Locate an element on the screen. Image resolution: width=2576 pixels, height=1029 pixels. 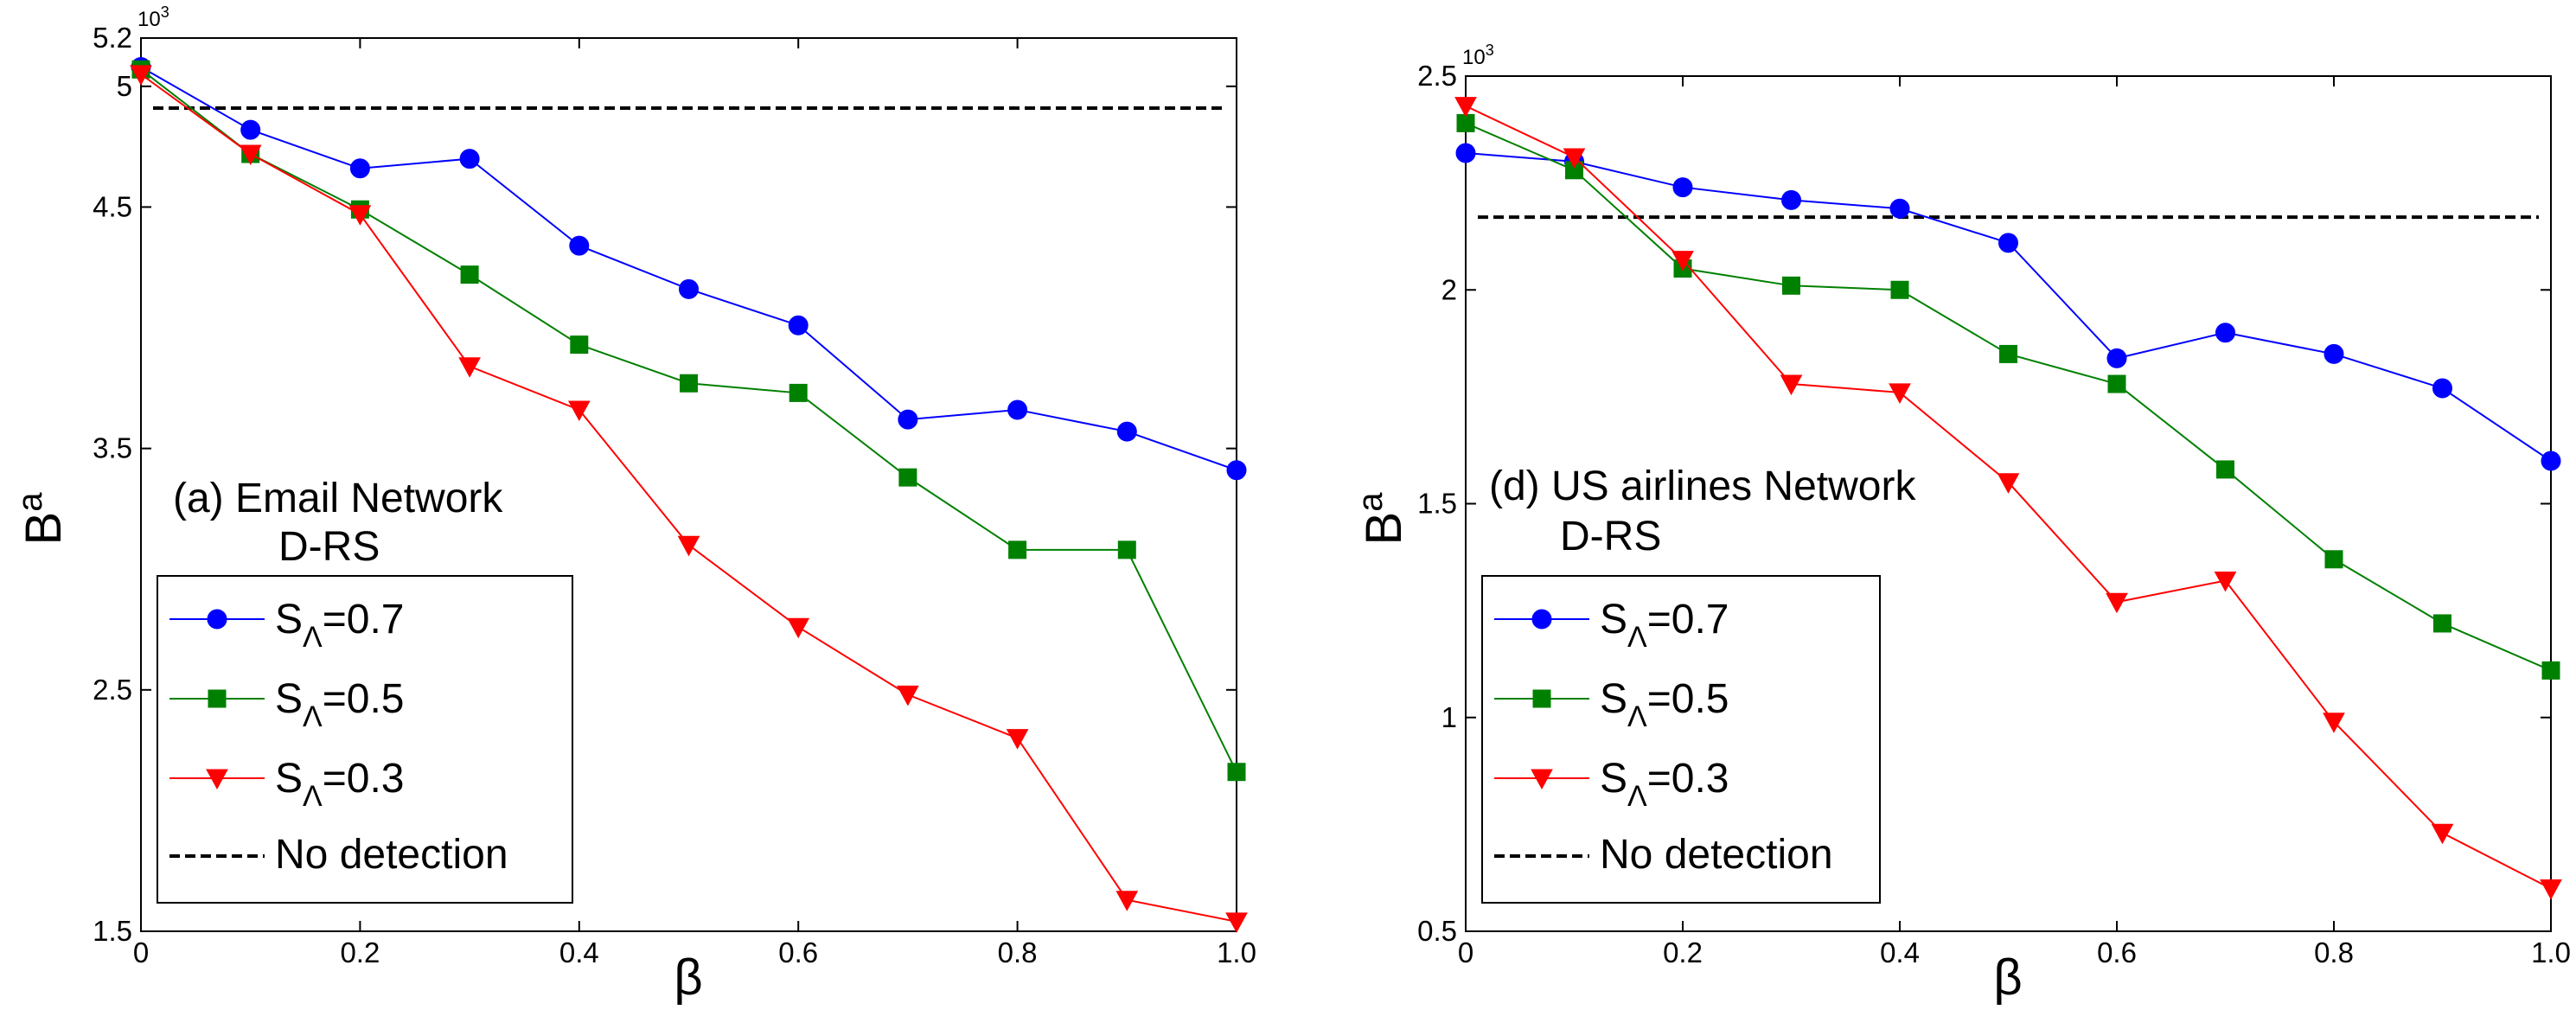
y-tick-label: 5.2 is located at coordinates (113, 38).